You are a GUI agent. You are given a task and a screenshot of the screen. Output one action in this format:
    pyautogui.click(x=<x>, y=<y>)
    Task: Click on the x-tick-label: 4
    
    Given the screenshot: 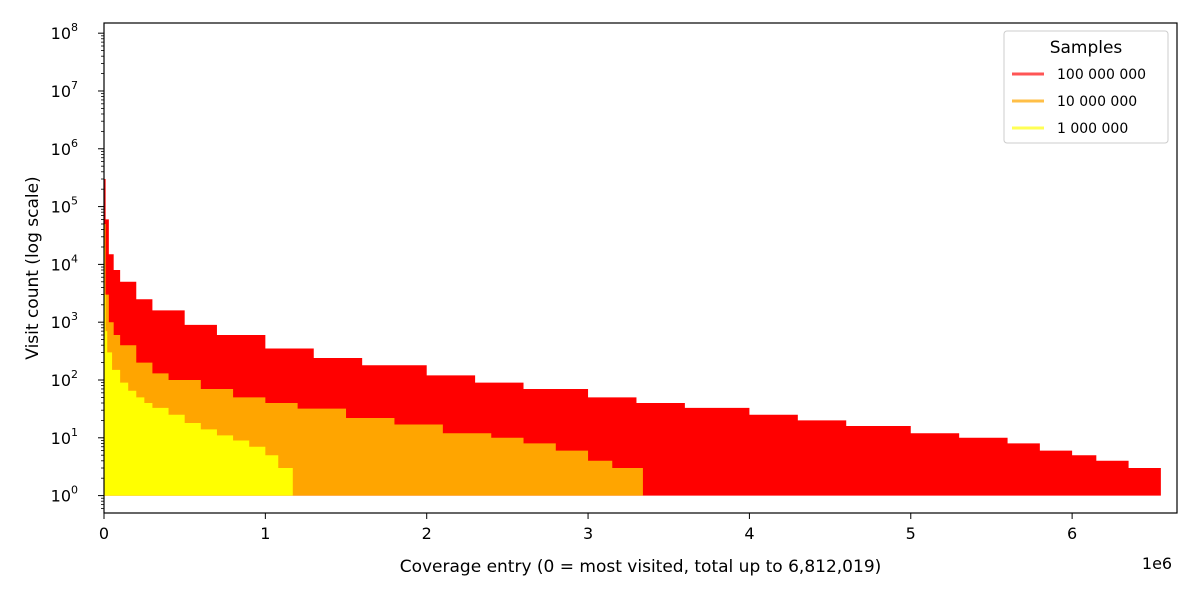 What is the action you would take?
    pyautogui.click(x=749, y=533)
    